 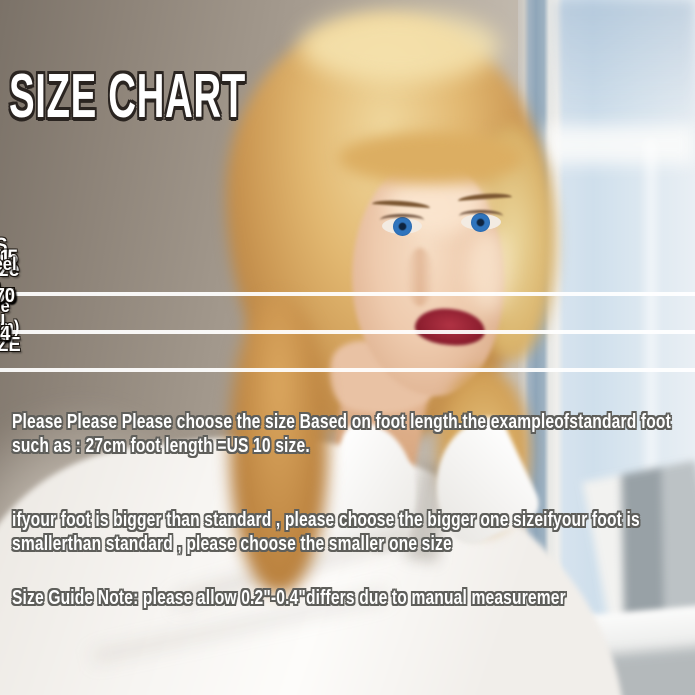 I want to click on cell-value: 39, so click(x=5, y=333).